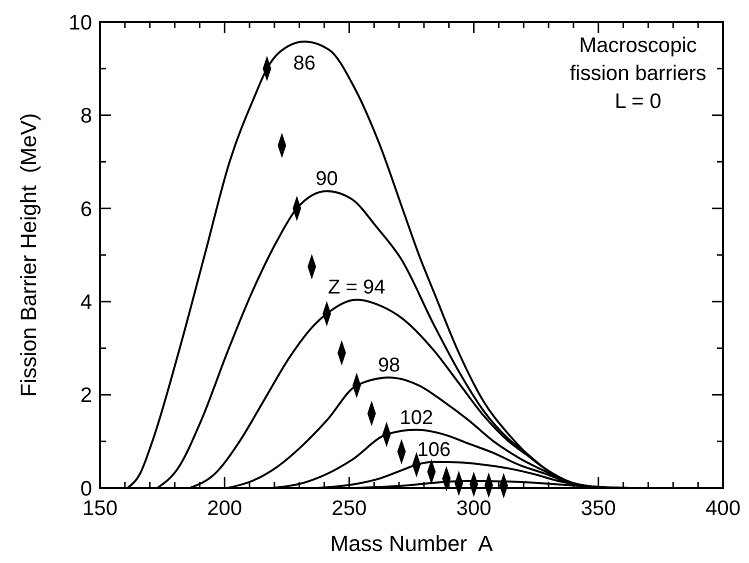  I want to click on series-label: Z = 94, so click(357, 287).